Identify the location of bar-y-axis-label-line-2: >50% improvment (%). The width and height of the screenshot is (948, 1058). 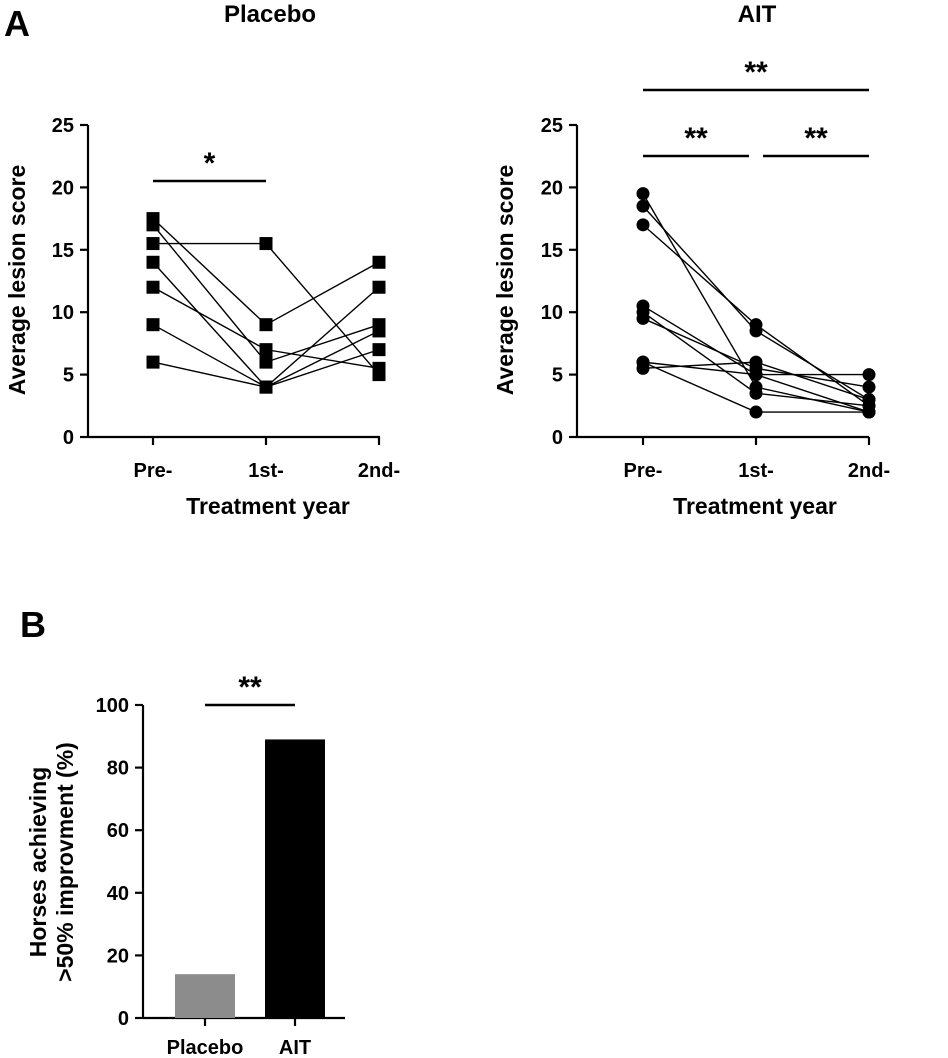
(65, 862).